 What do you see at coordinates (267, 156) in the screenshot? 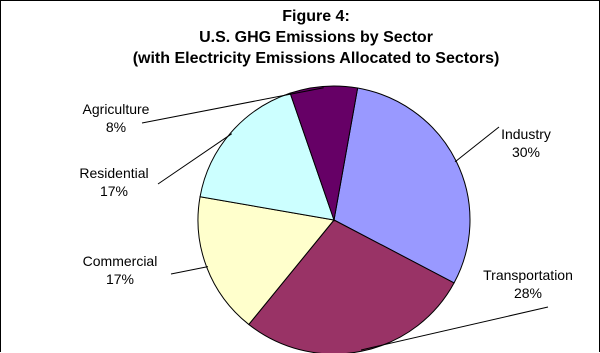
I see `pie-slice-residential` at bounding box center [267, 156].